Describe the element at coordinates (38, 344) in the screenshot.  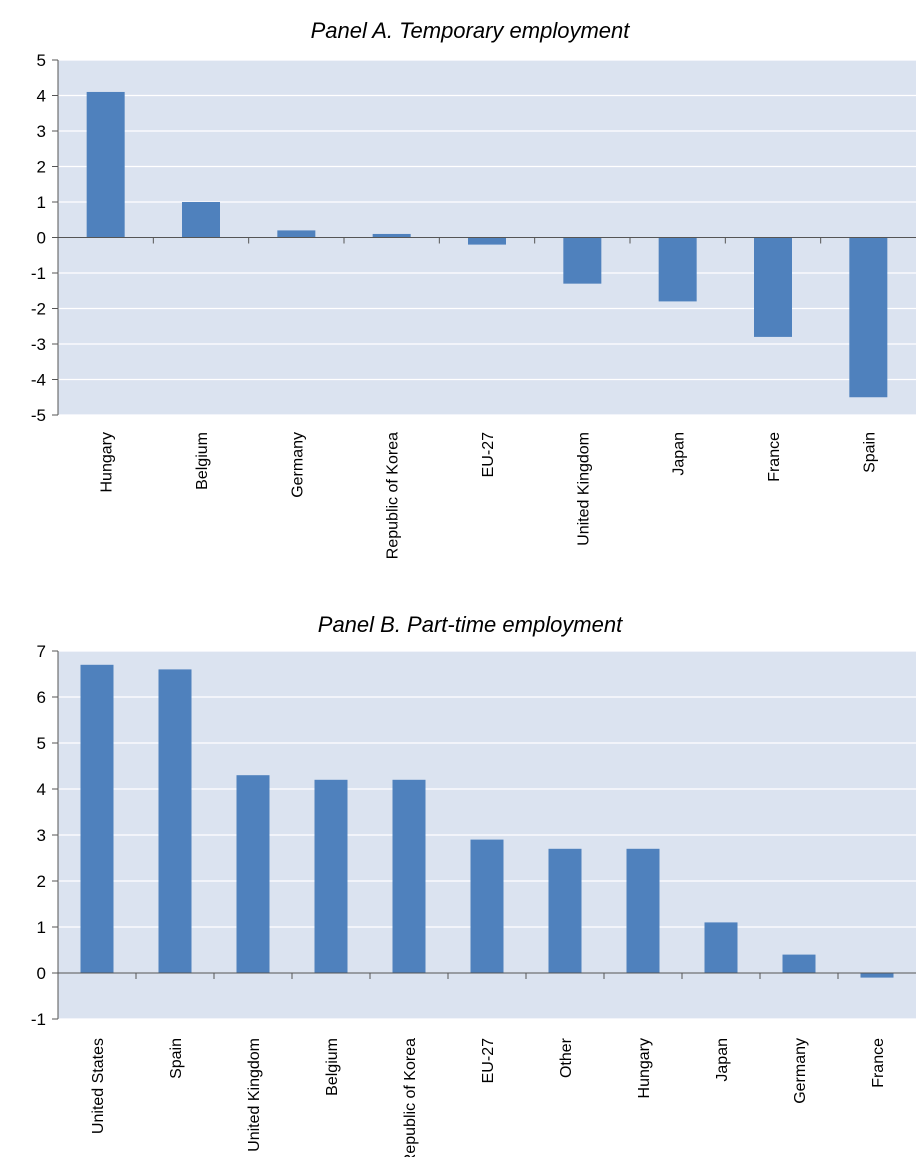
I see `y-tick-label: -3` at that location.